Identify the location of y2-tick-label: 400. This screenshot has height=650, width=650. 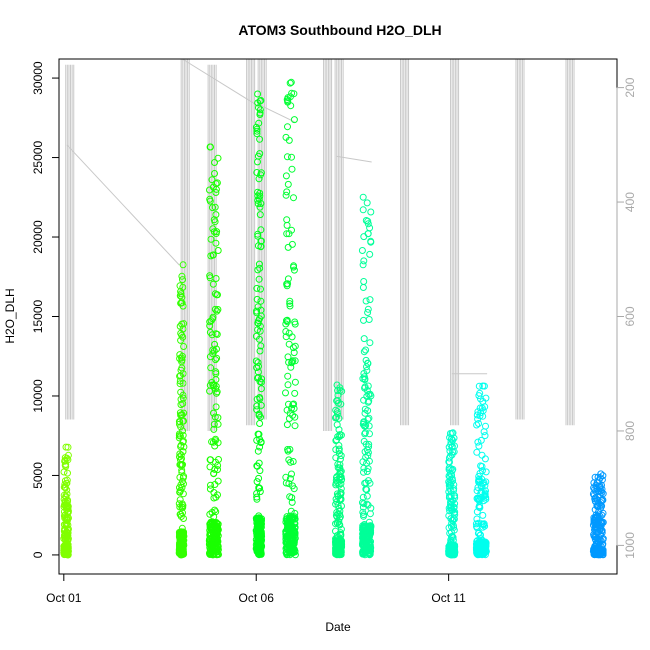
(630, 202).